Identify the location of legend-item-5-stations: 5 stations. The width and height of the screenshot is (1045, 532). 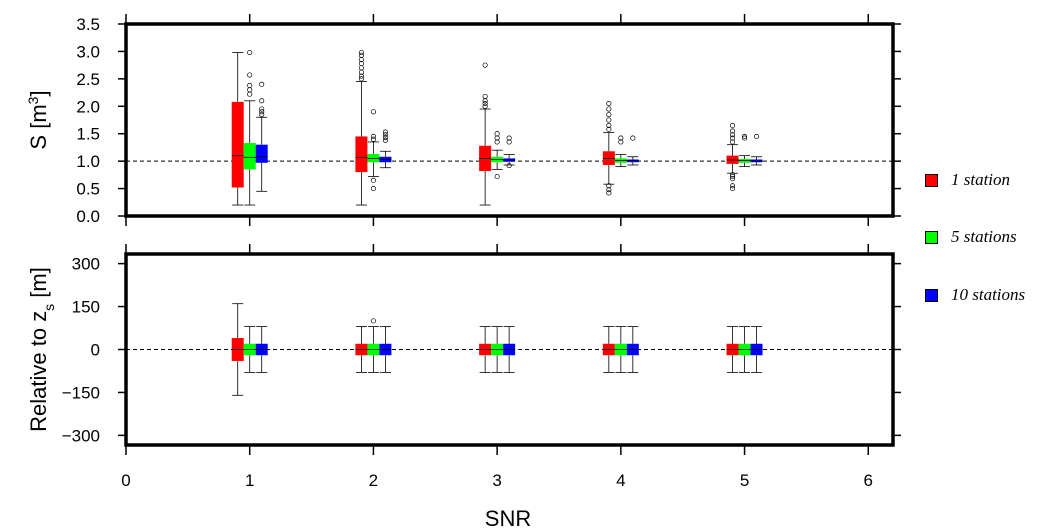
(971, 237).